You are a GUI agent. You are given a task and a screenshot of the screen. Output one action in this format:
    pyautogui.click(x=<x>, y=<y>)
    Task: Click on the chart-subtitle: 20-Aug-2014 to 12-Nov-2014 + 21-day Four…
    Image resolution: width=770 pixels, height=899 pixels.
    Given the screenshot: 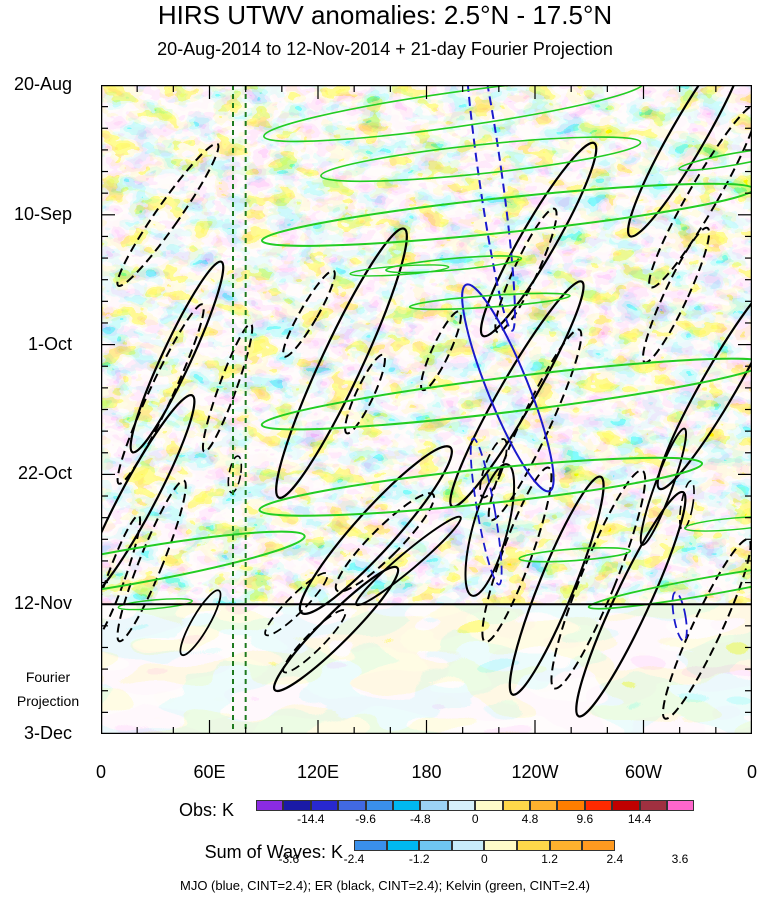 What is the action you would take?
    pyautogui.click(x=385, y=49)
    